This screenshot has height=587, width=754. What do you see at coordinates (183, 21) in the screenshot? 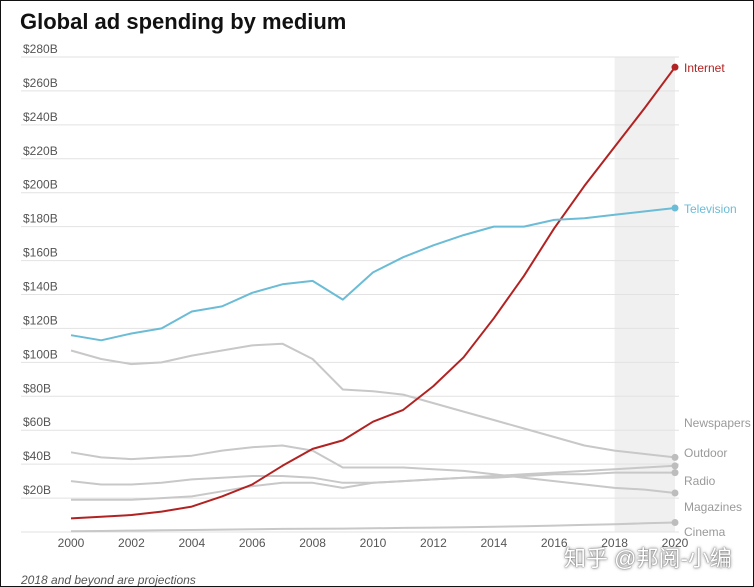
I see `chart-title: Global ad spending by medium` at bounding box center [183, 21].